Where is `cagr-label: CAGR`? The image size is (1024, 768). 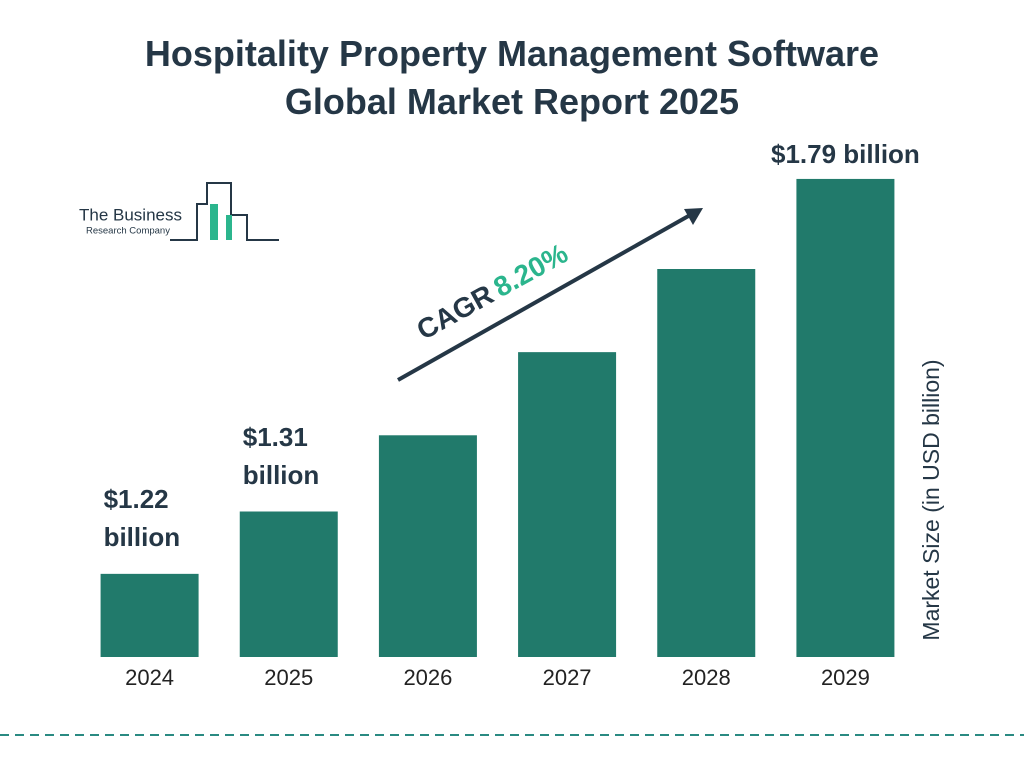
cagr-label: CAGR is located at coordinates (454, 312).